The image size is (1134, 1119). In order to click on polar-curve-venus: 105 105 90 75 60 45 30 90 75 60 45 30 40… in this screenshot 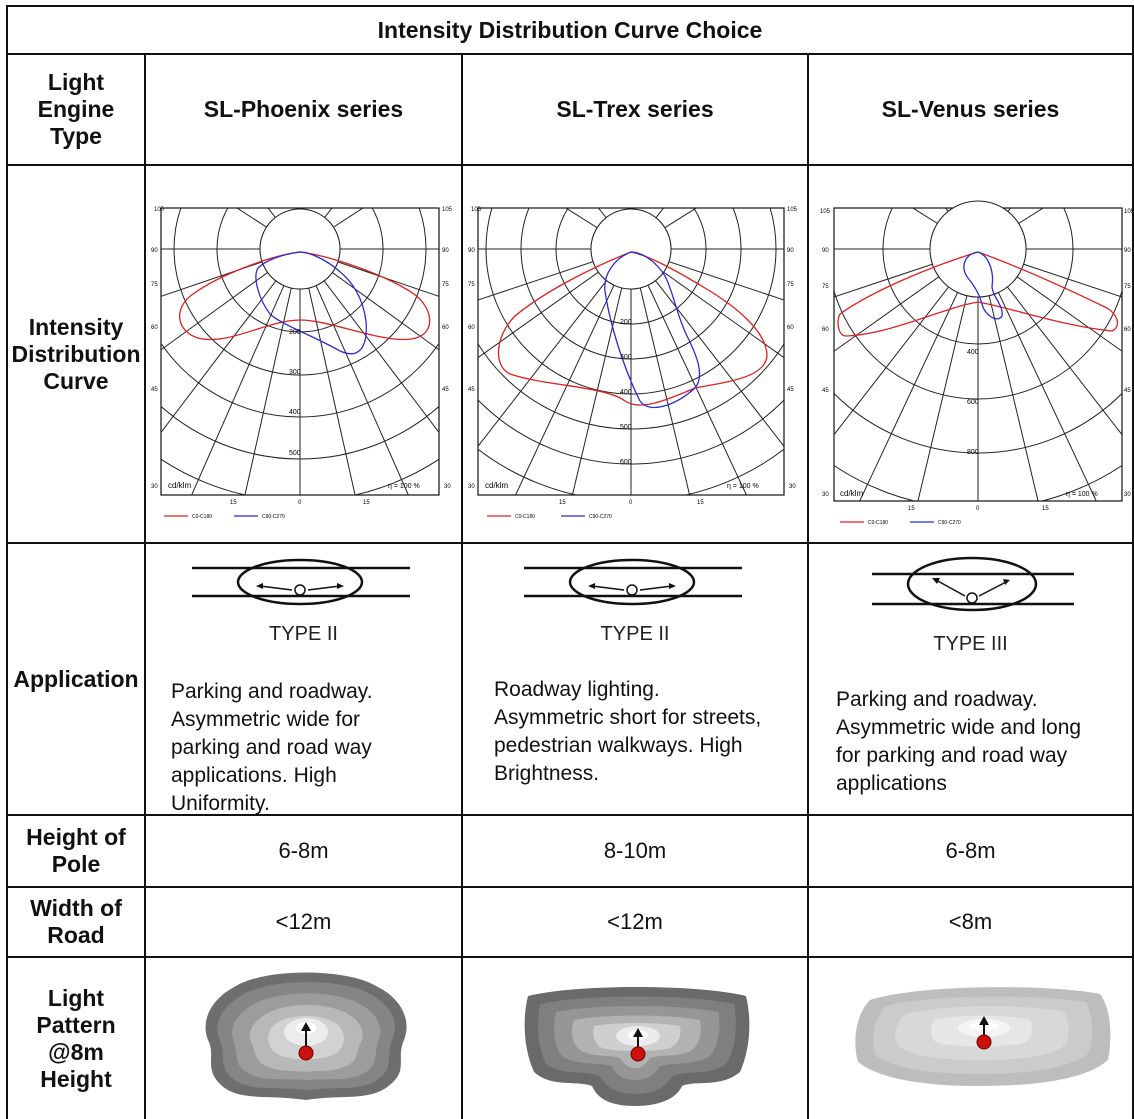, I will do `click(976, 363)`.